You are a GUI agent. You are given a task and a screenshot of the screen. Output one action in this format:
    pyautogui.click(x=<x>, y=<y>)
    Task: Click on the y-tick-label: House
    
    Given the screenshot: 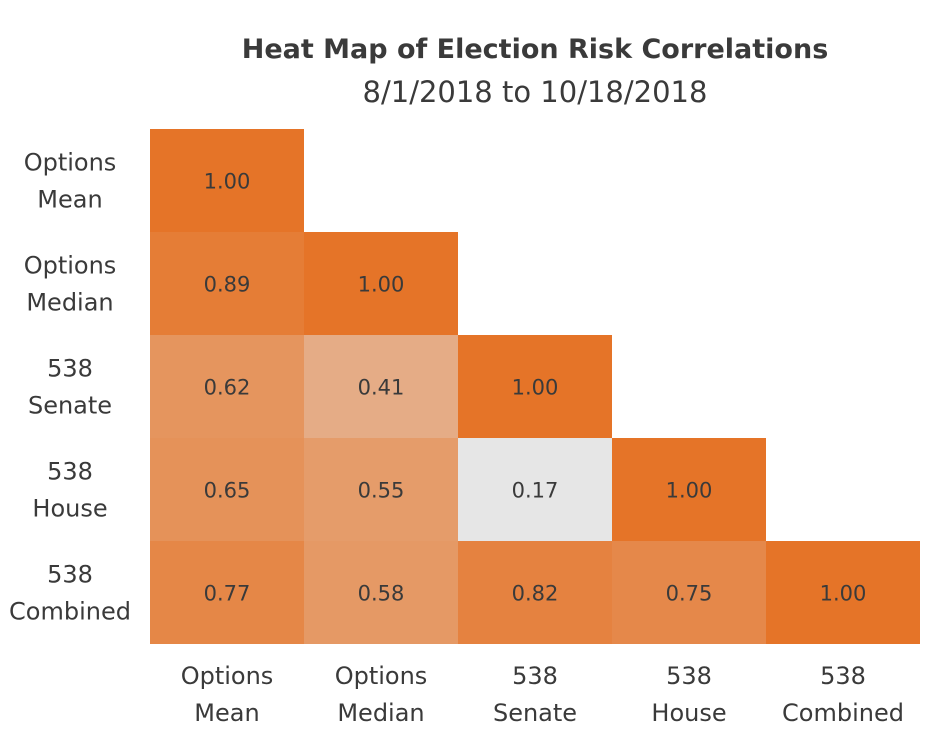 What is the action you would take?
    pyautogui.click(x=69, y=509)
    